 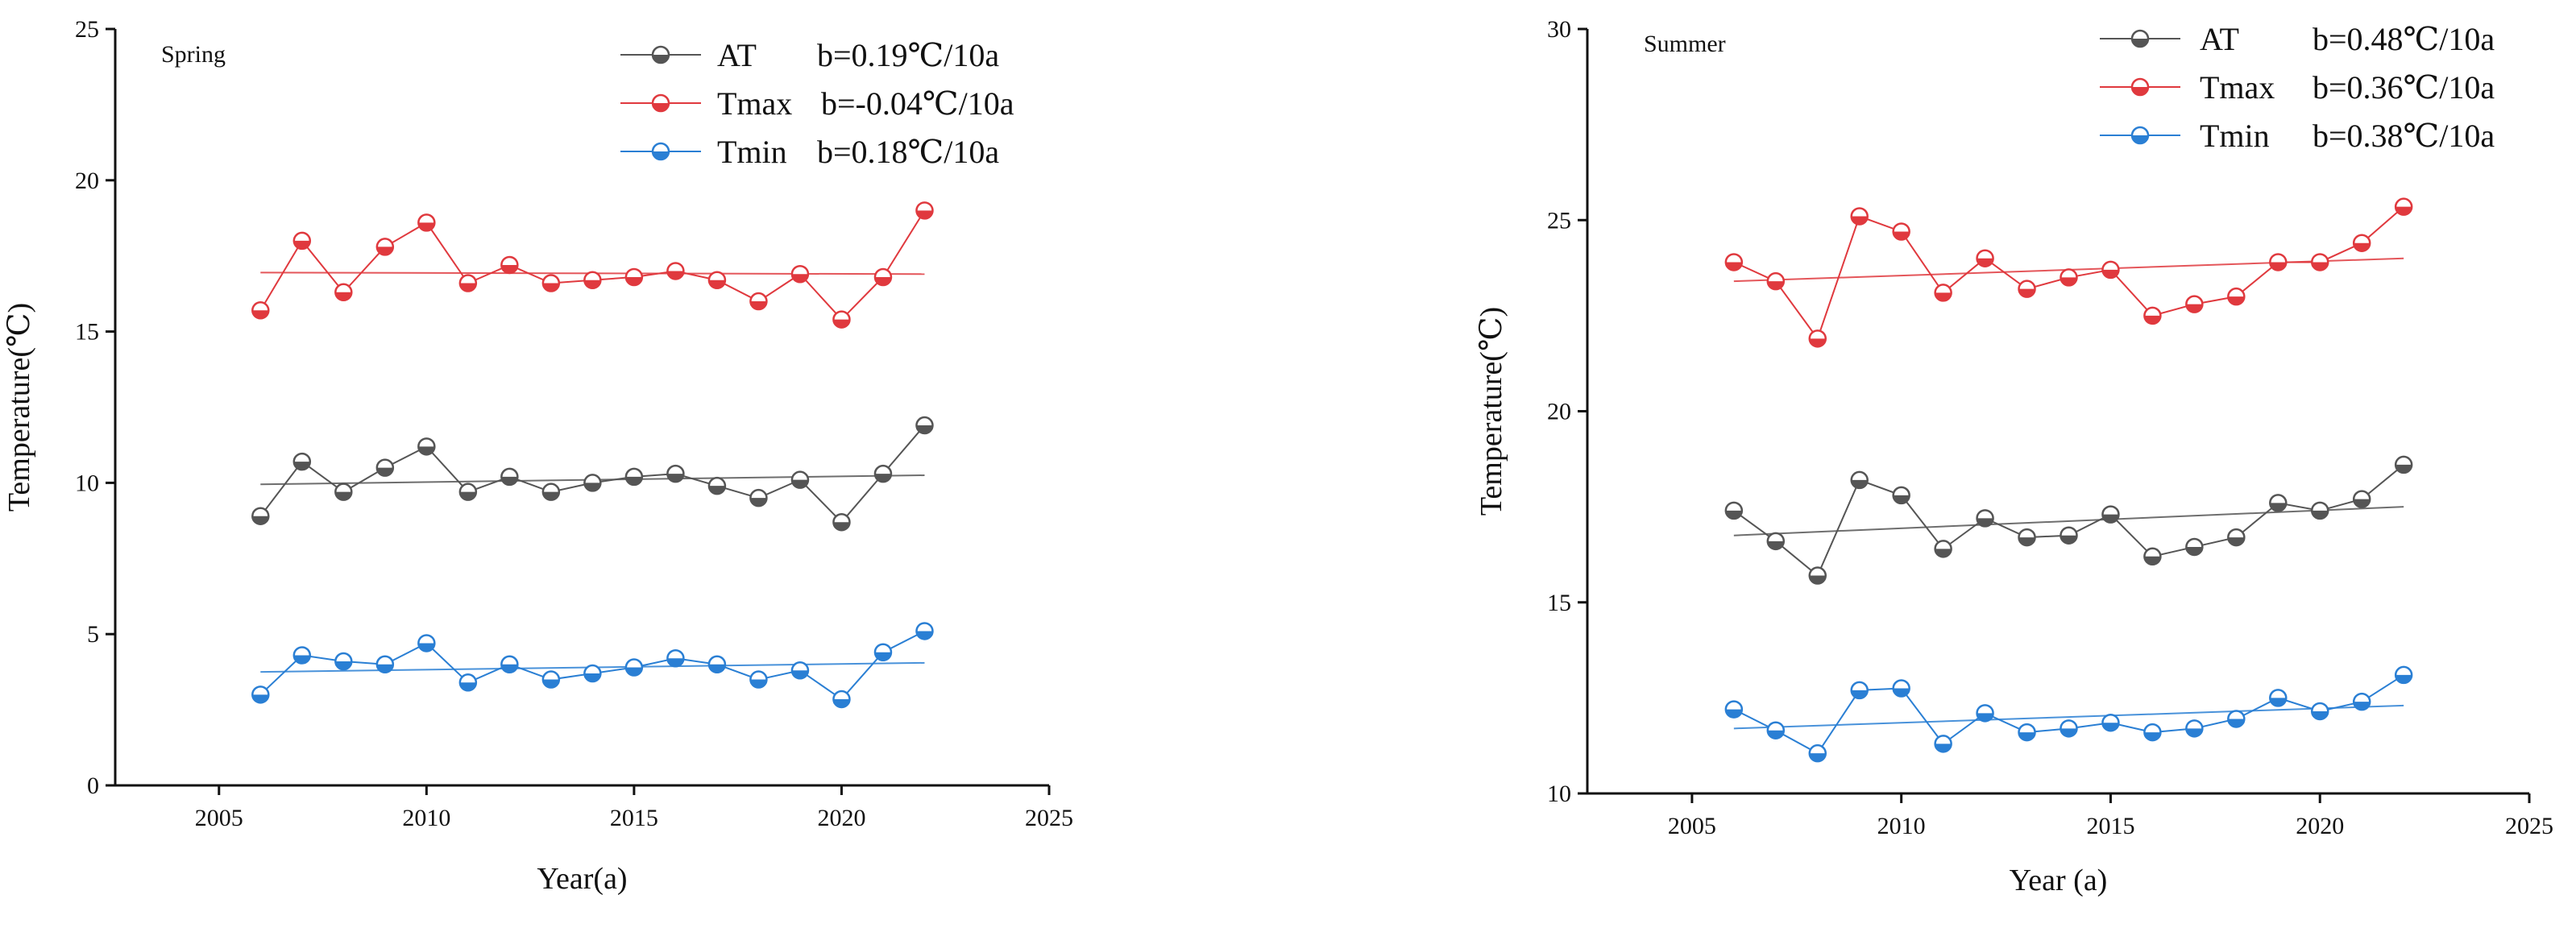 I want to click on x-tick-label: 2005, so click(x=1692, y=826).